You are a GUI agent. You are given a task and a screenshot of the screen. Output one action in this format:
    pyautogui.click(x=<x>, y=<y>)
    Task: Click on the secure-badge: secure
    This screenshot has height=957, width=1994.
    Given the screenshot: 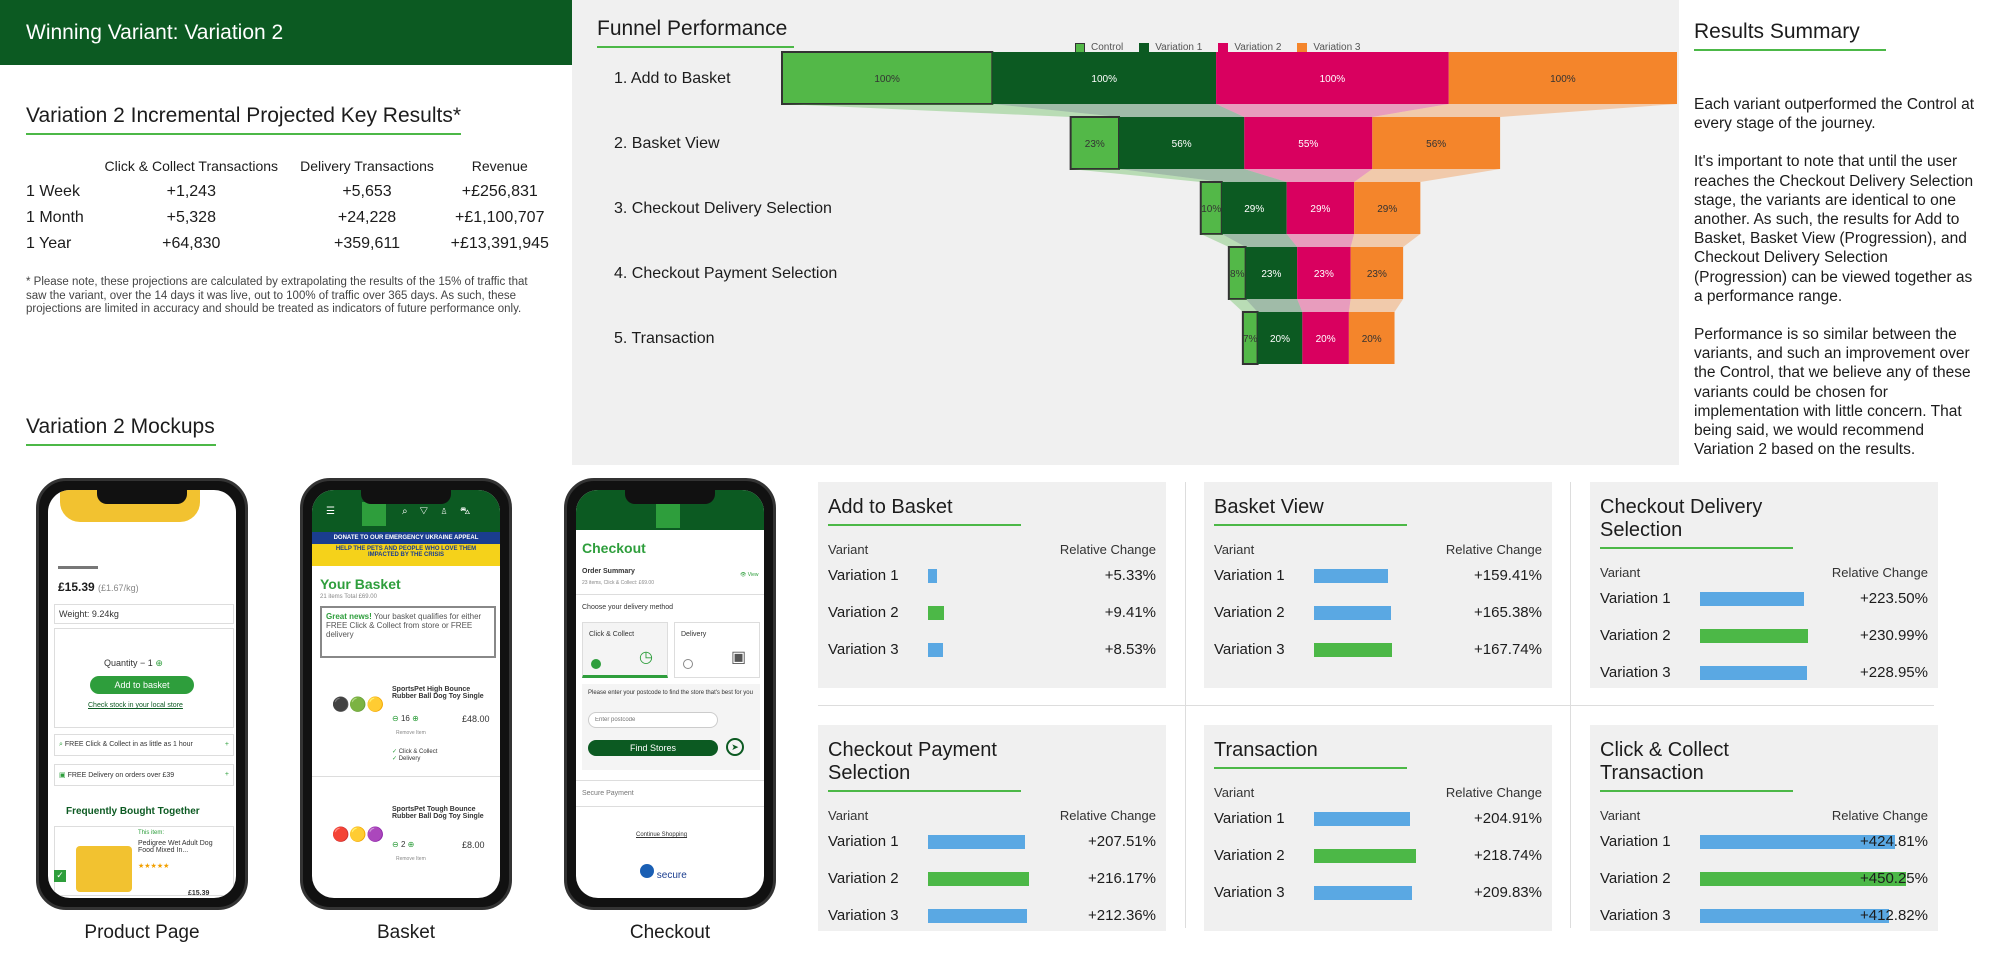 What is the action you would take?
    pyautogui.click(x=663, y=872)
    